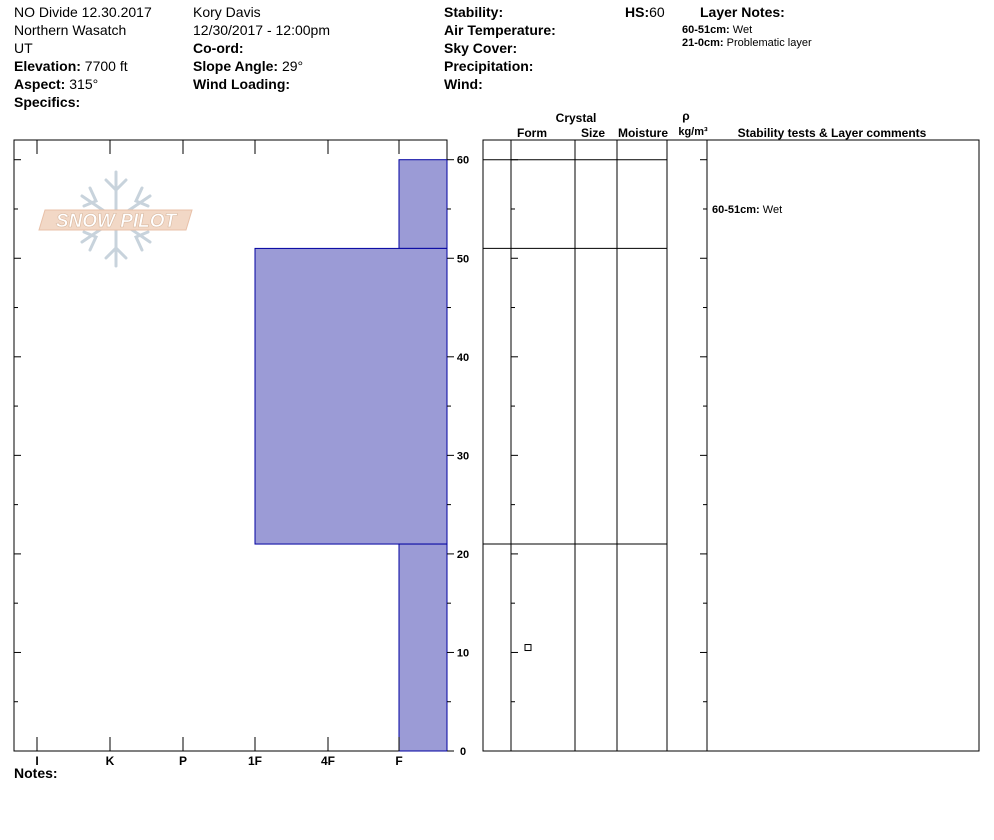 The width and height of the screenshot is (994, 840). Describe the element at coordinates (110, 761) in the screenshot. I see `hardness-tick-label: K` at that location.